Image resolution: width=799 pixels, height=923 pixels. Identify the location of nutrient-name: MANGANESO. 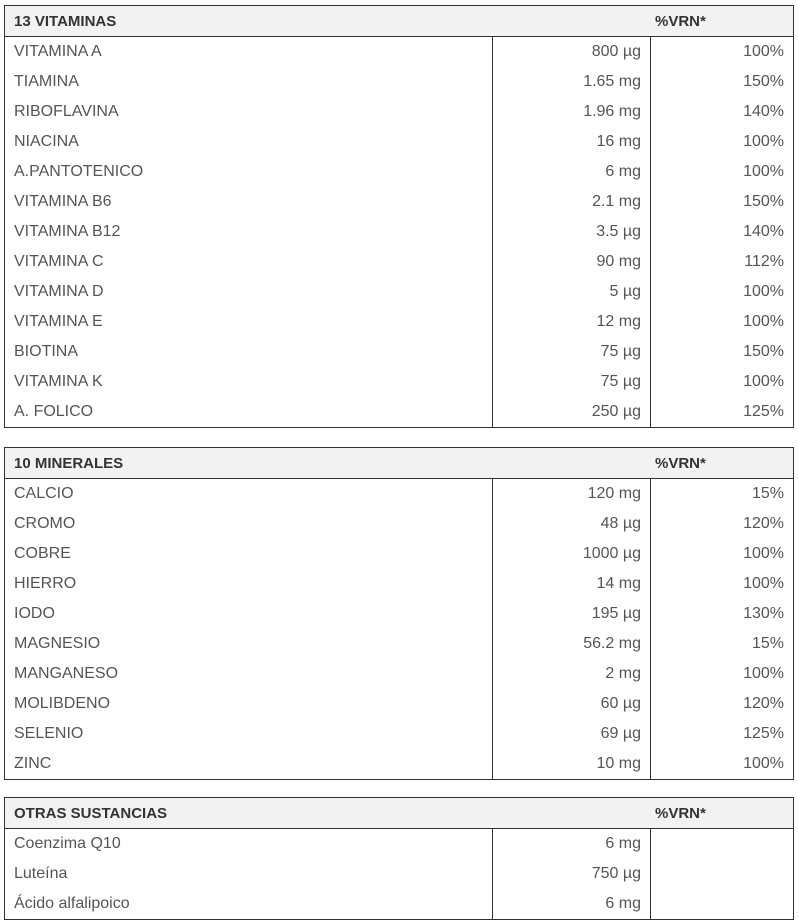
(249, 674).